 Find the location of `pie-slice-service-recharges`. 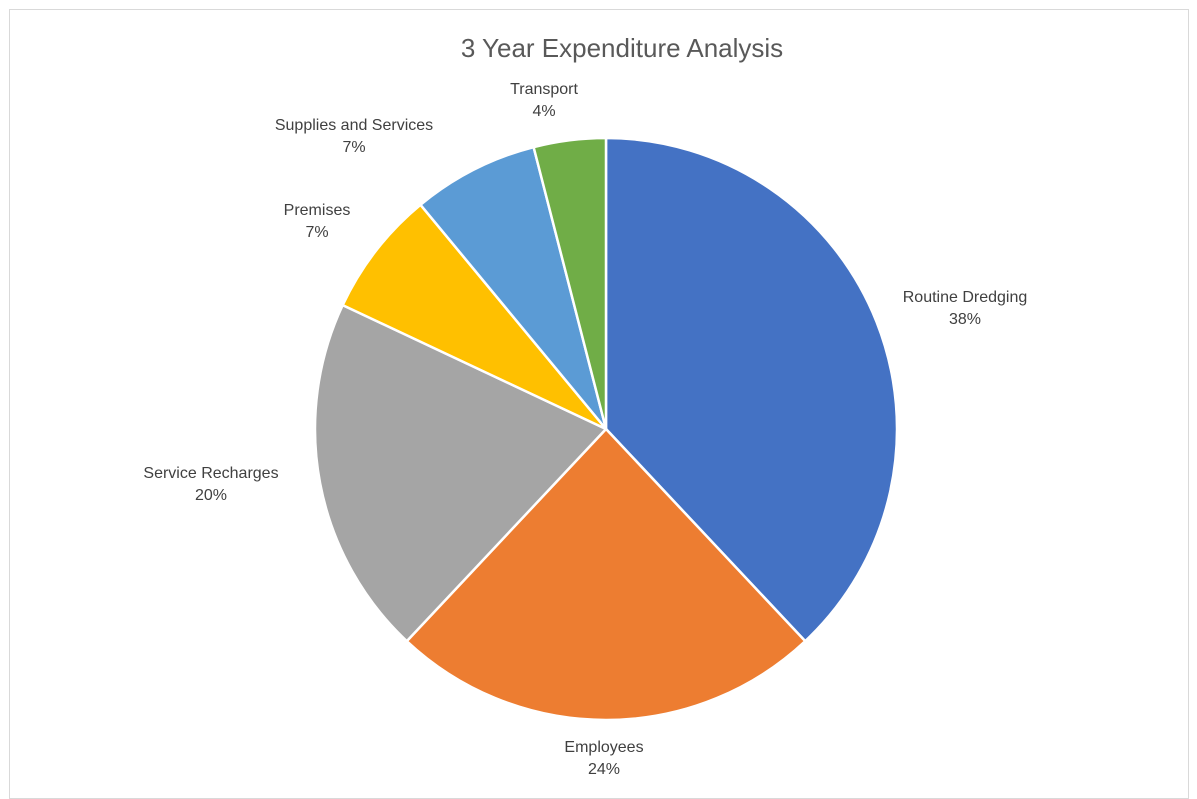

pie-slice-service-recharges is located at coordinates (460, 473).